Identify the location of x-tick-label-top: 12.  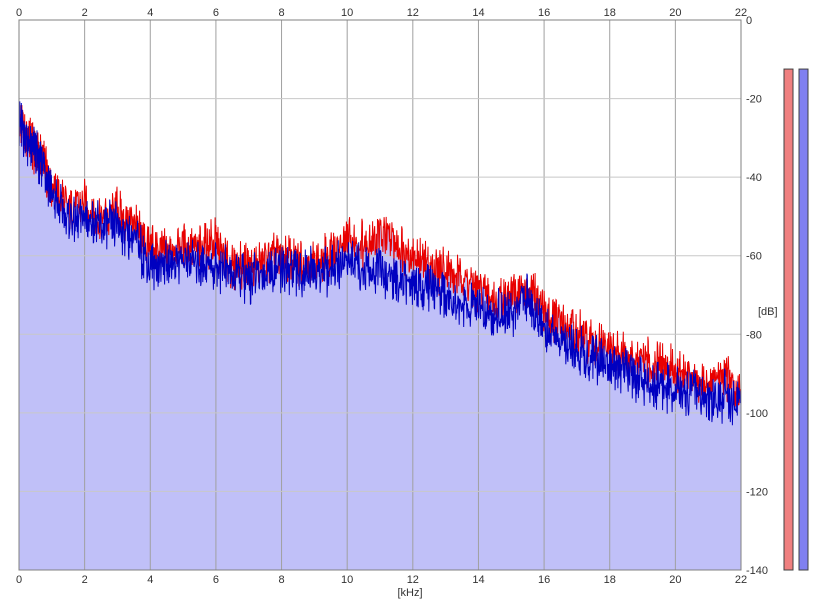
(413, 13).